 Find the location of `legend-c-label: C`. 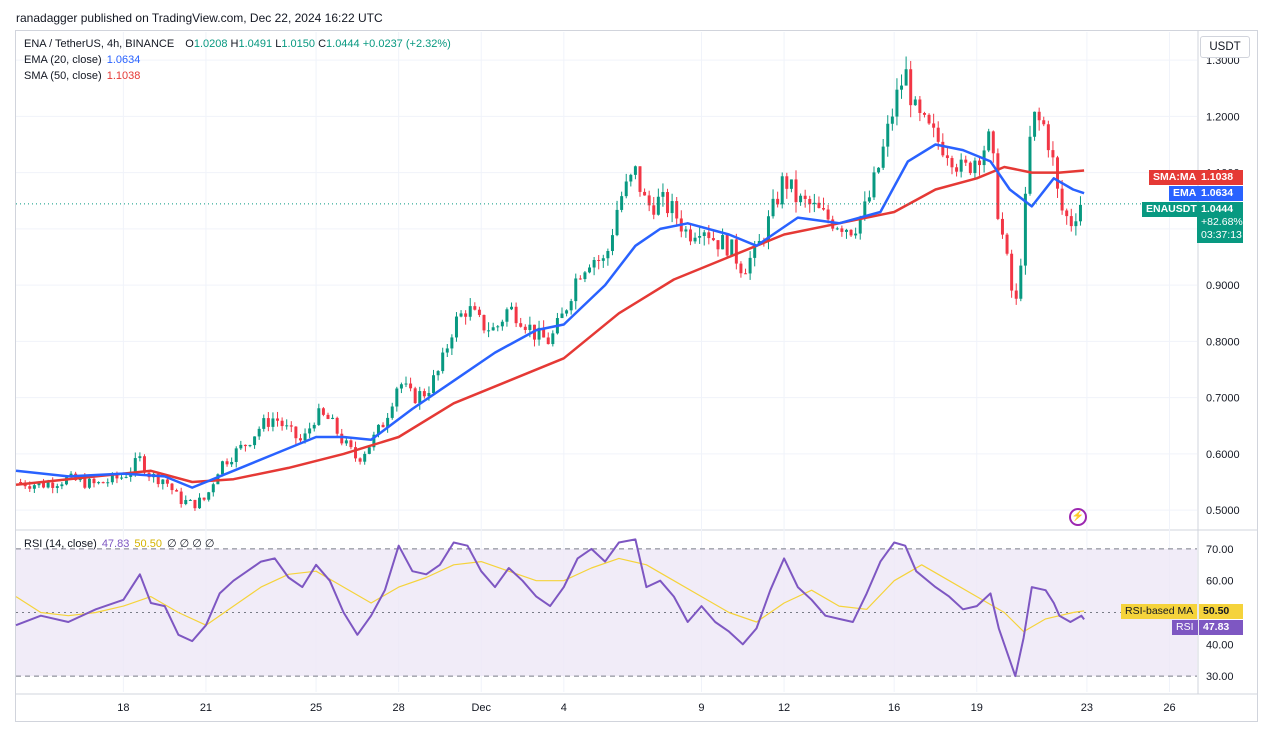

legend-c-label: C is located at coordinates (322, 44).